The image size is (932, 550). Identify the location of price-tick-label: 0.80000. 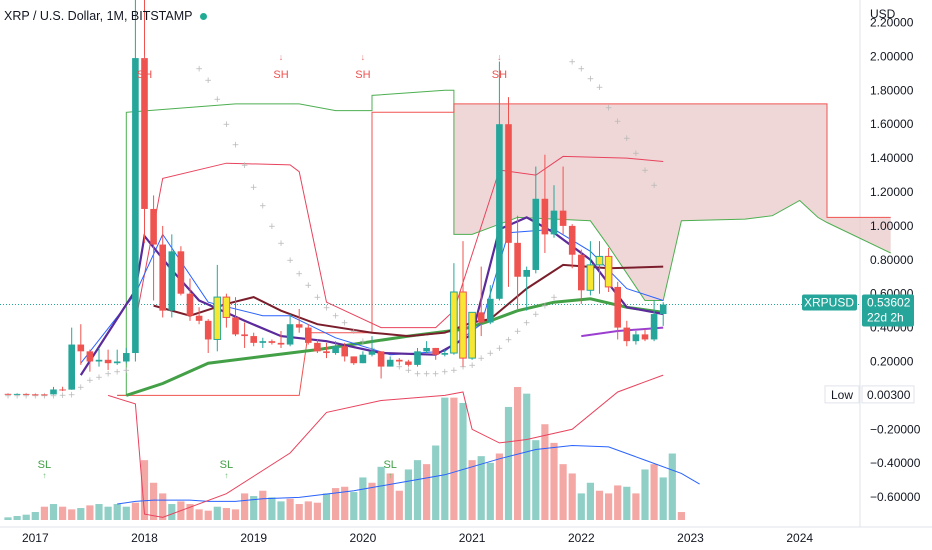
(892, 260).